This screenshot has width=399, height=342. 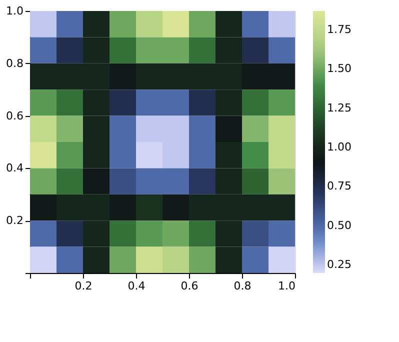 I want to click on color-bar-label: 1.75, so click(x=339, y=29).